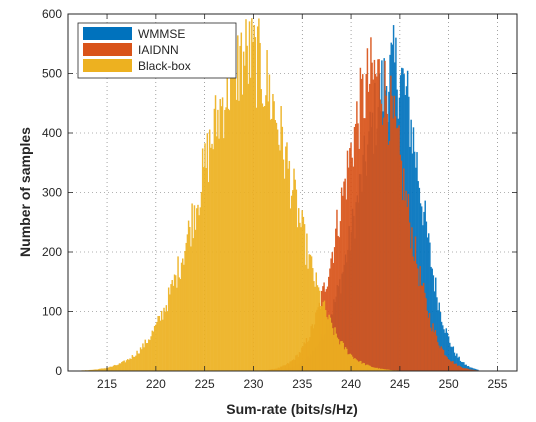  I want to click on x-tick-label: 235, so click(302, 384).